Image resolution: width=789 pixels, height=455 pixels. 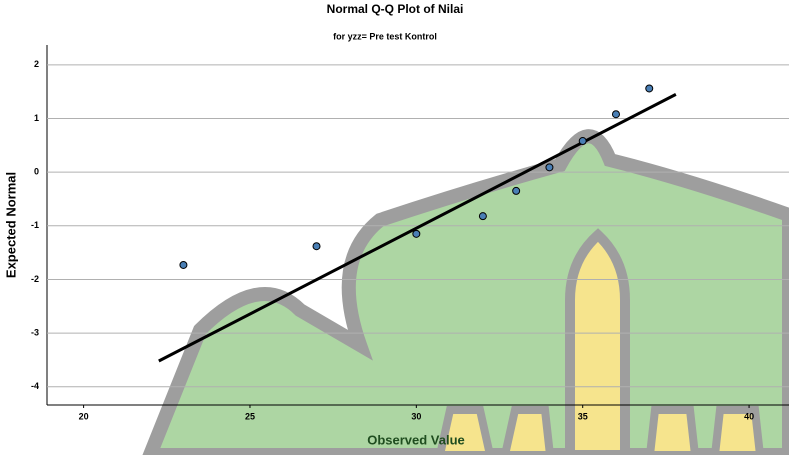 What do you see at coordinates (597, 341) in the screenshot?
I see `watermark-minaret` at bounding box center [597, 341].